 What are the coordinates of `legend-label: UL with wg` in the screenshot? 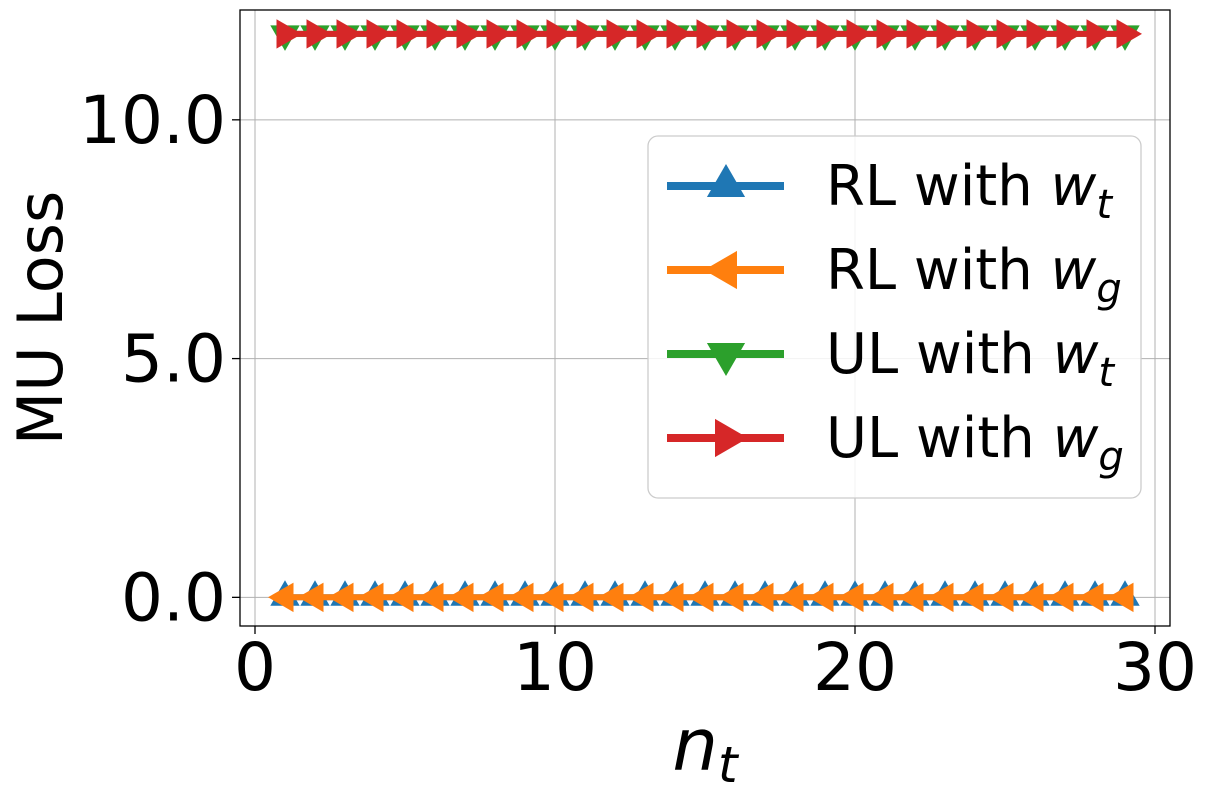 It's located at (975, 443).